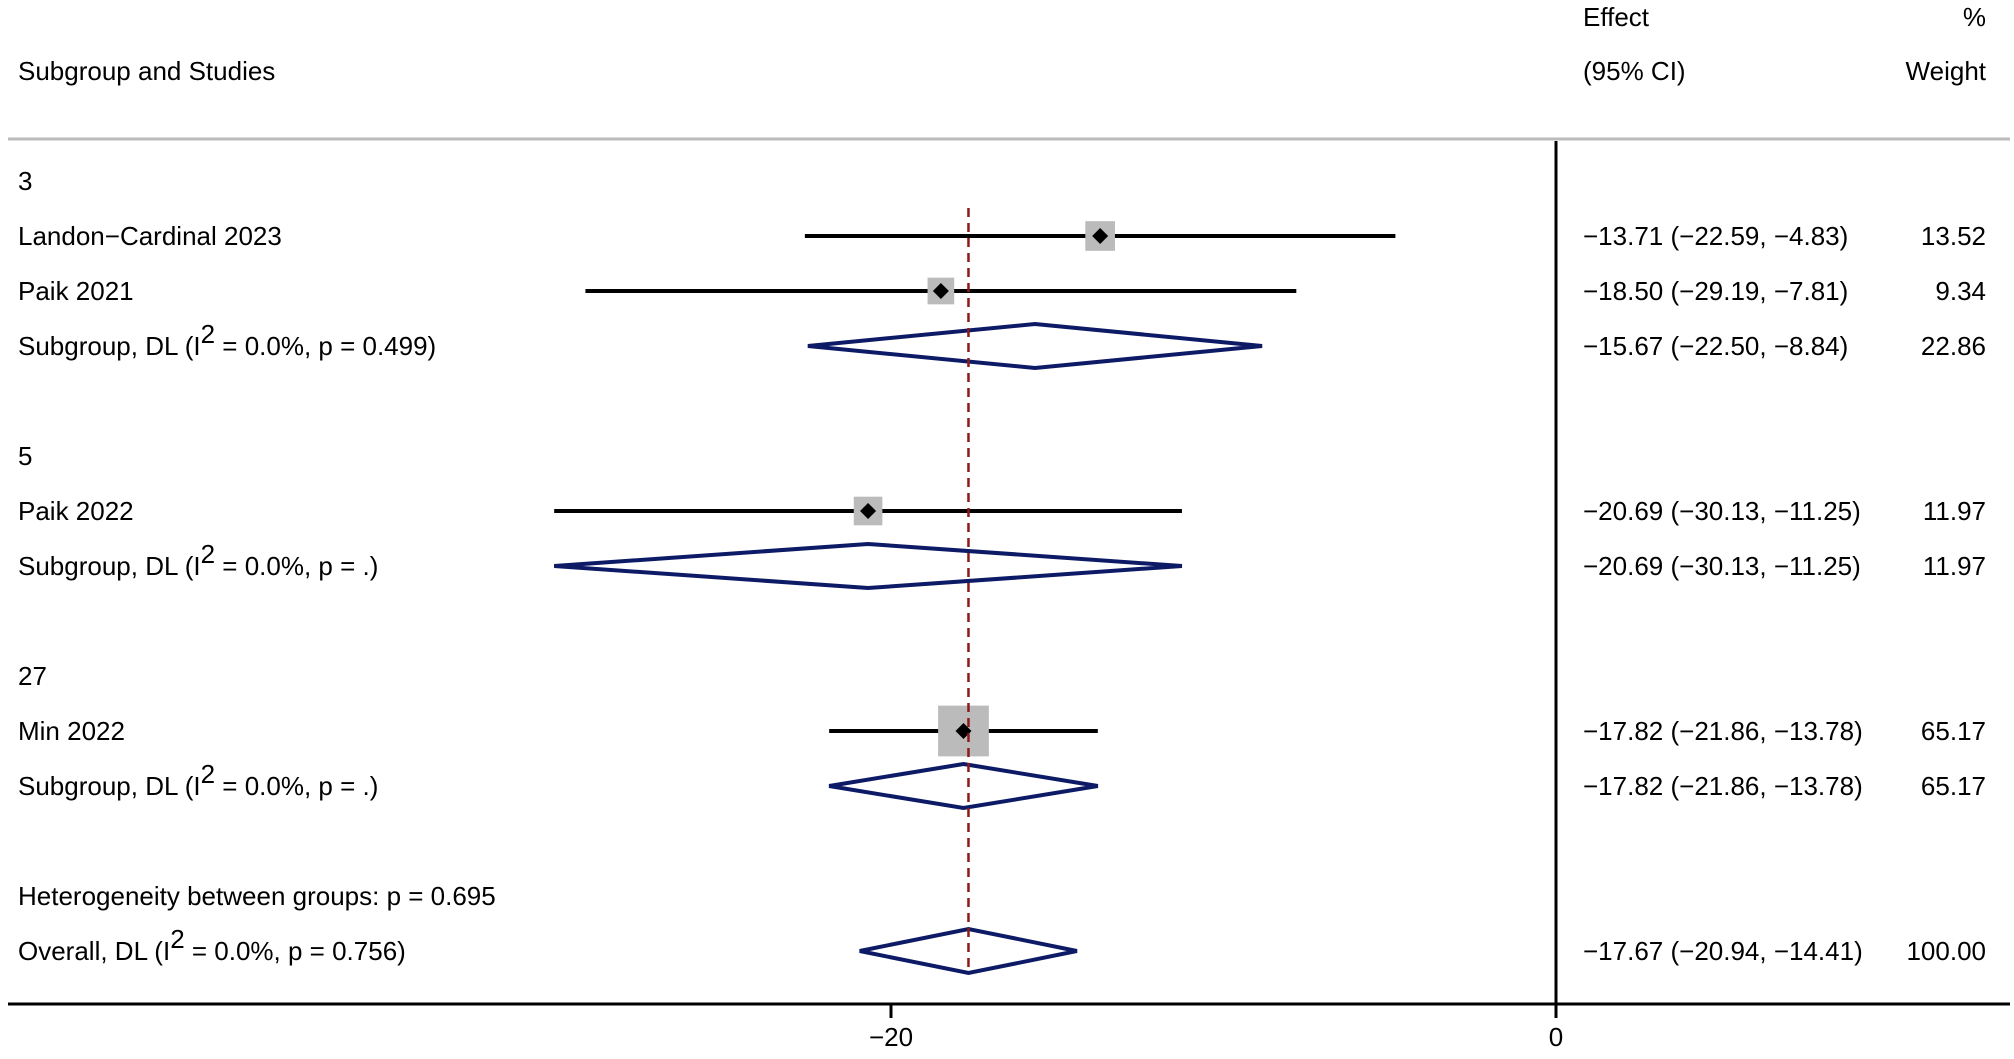 The image size is (2014, 1059). I want to click on weight-text: 22.86, so click(1953, 346).